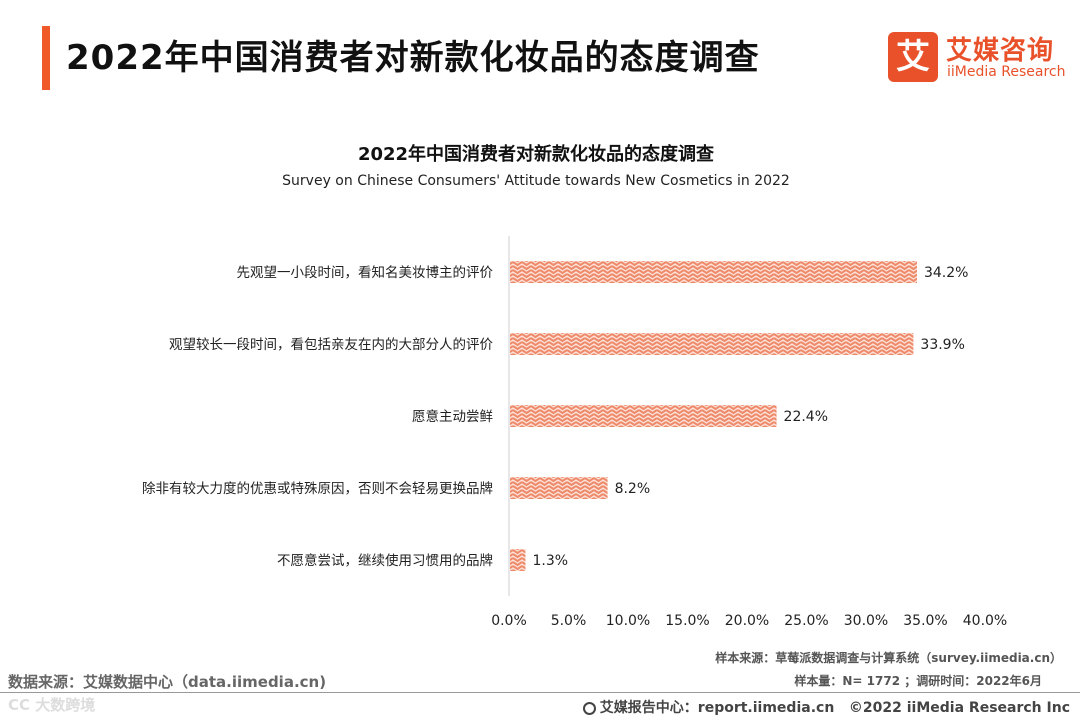  What do you see at coordinates (550, 561) in the screenshot?
I see `value-label-4: 1.3%` at bounding box center [550, 561].